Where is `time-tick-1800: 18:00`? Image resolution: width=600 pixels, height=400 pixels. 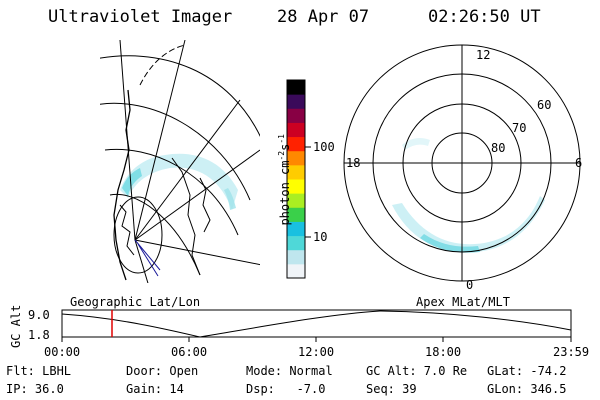
time-tick-1800: 18:00 is located at coordinates (443, 352).